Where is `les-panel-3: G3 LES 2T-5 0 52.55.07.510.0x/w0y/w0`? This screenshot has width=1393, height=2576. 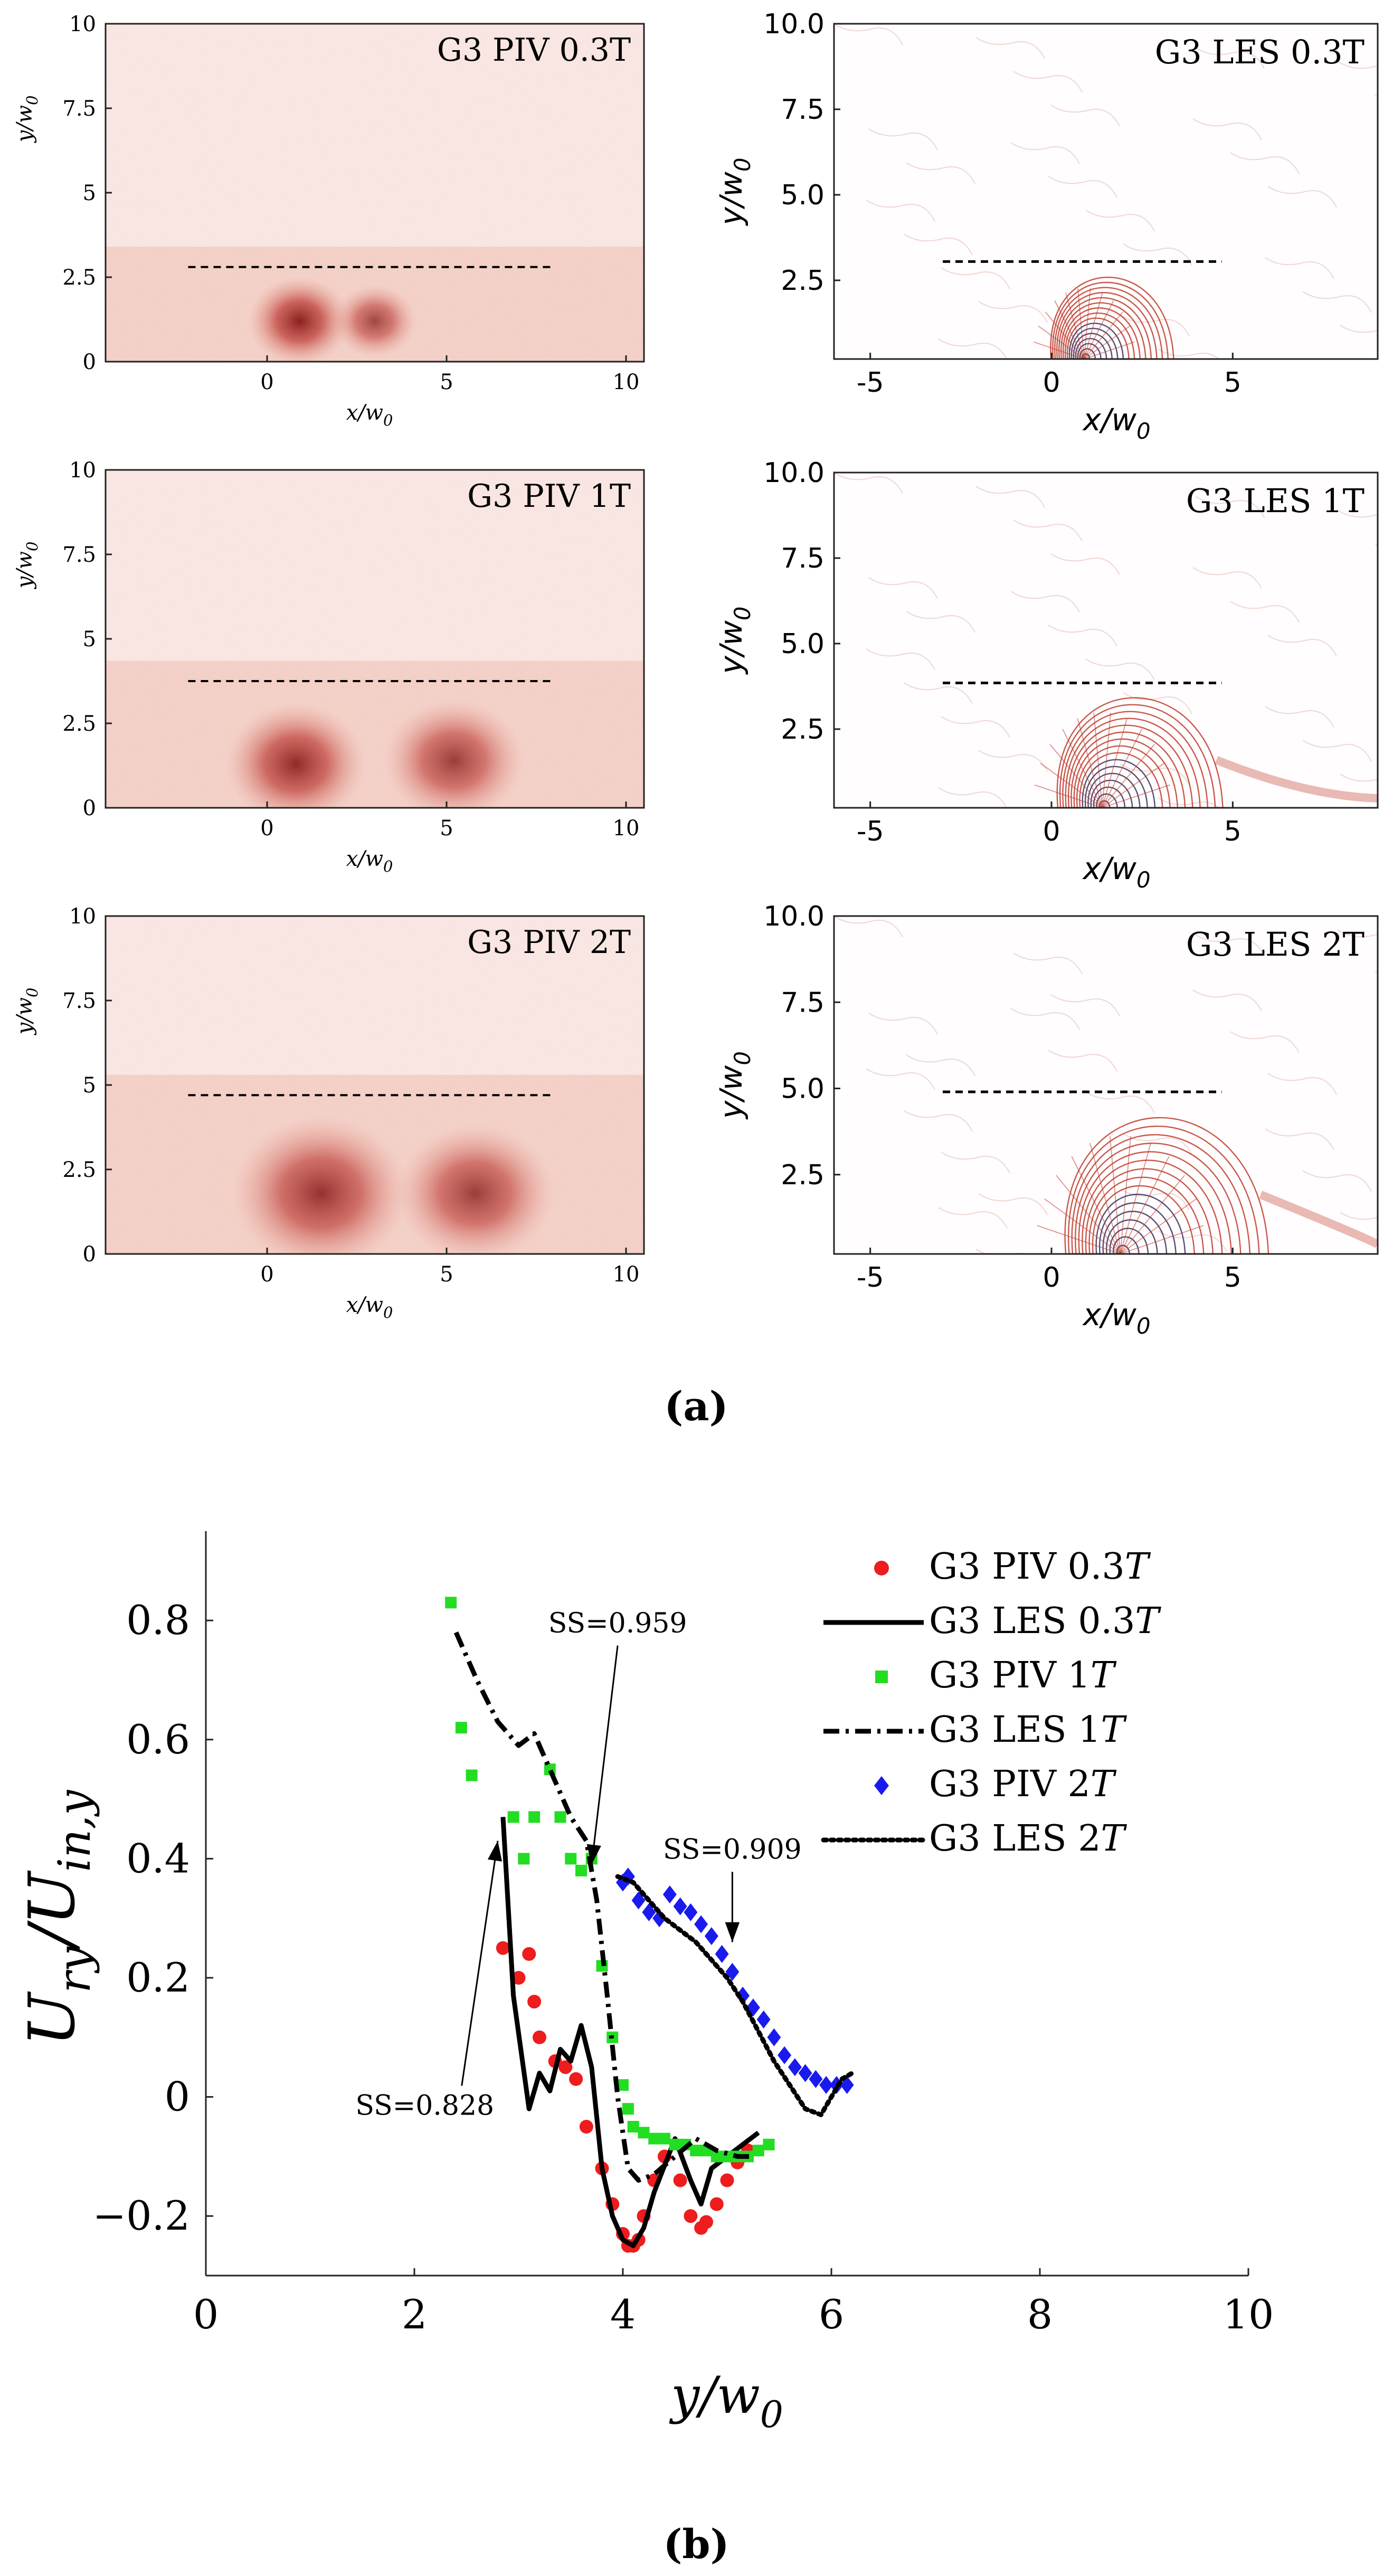 les-panel-3: G3 LES 2T-5 0 52.55.07.510.0x/w0y/w0 is located at coordinates (1046, 1120).